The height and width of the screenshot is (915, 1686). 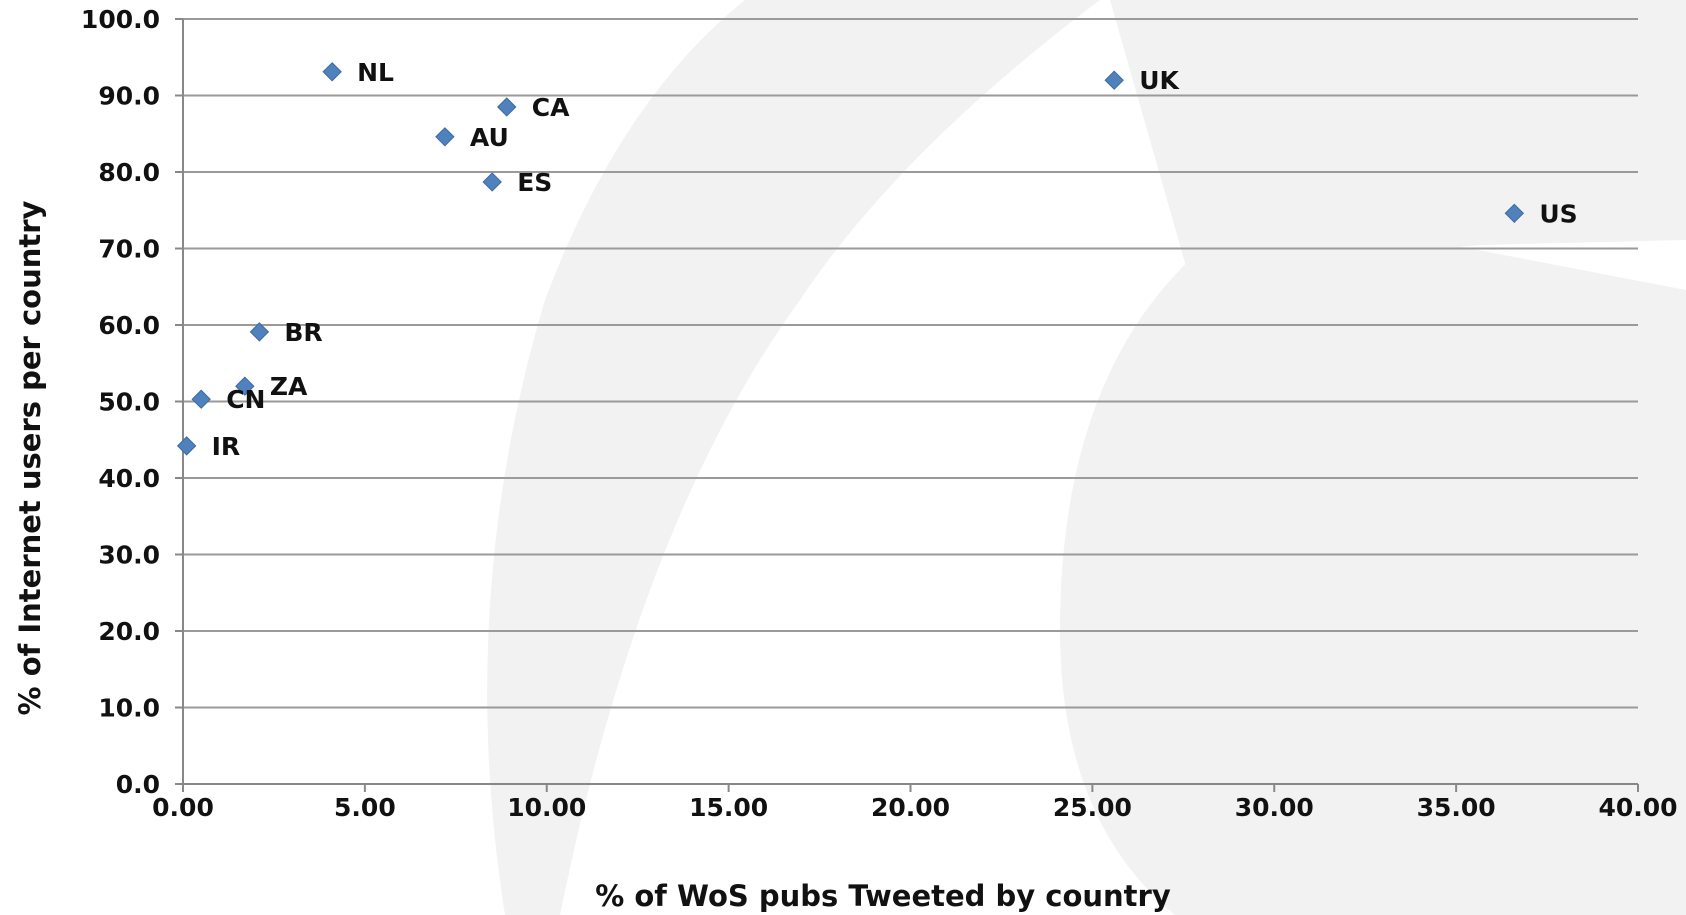 I want to click on x-tick-label: 20.00, so click(x=910, y=807).